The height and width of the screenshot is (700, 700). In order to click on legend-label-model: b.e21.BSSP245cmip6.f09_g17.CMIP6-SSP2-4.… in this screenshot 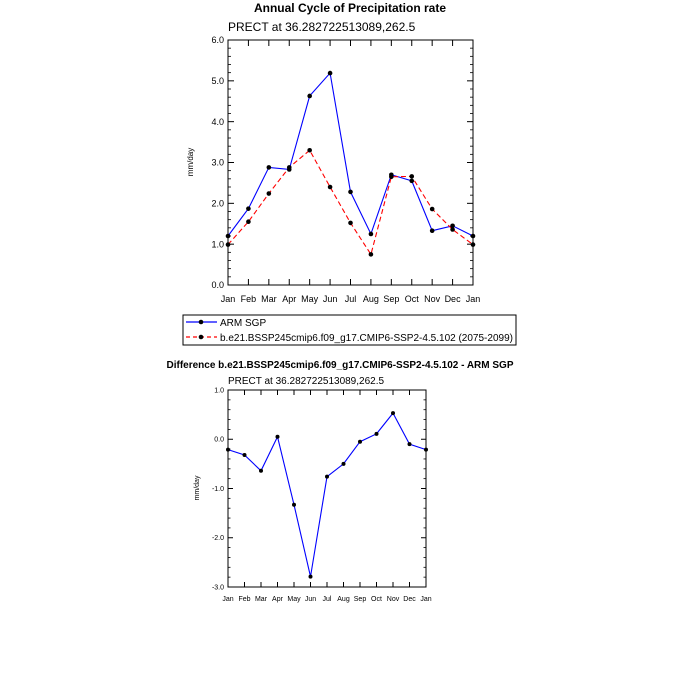, I will do `click(366, 338)`.